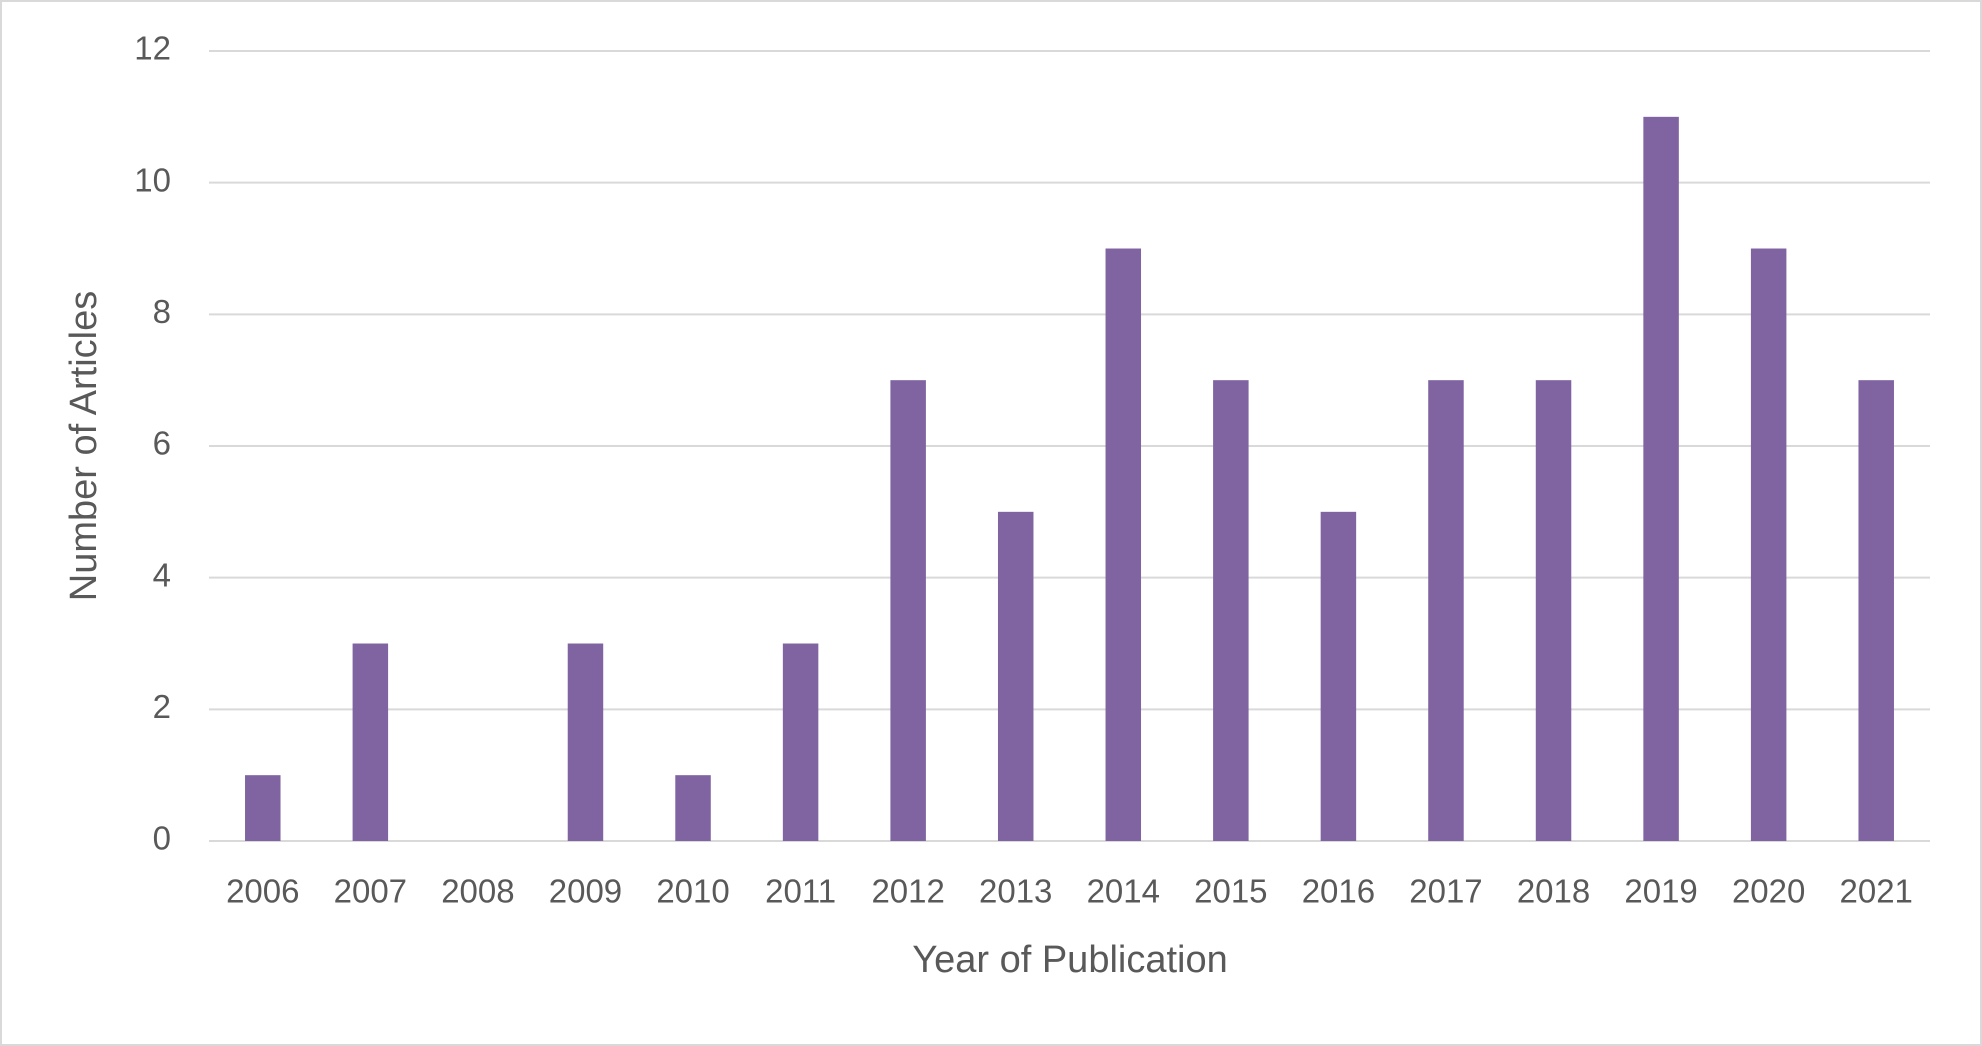  I want to click on y-tick-label: 6, so click(162, 443).